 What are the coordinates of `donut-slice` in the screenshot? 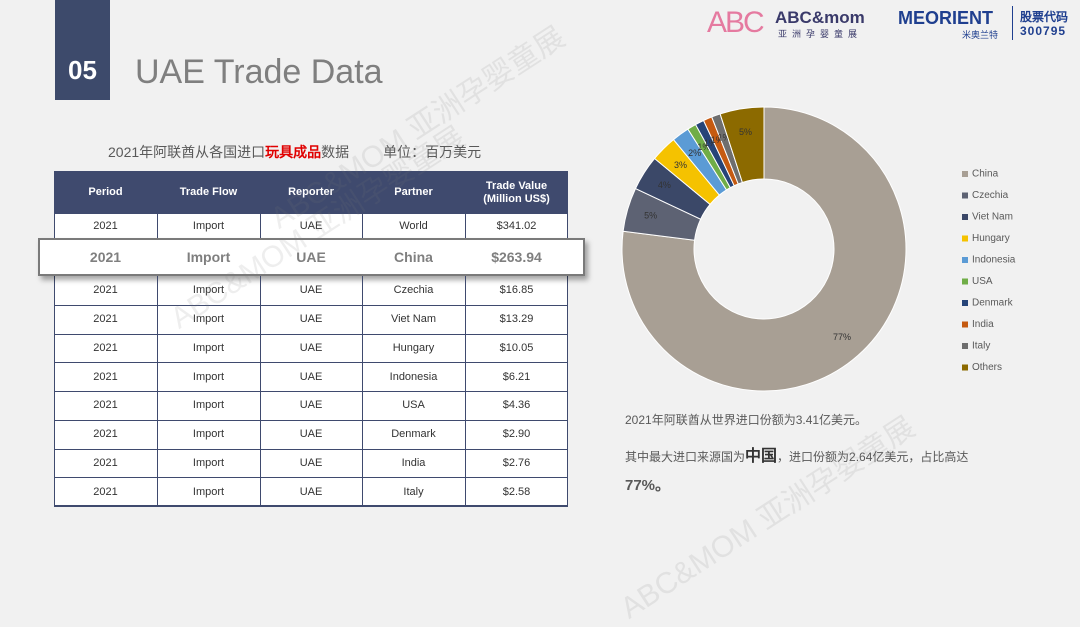 It's located at (742, 145).